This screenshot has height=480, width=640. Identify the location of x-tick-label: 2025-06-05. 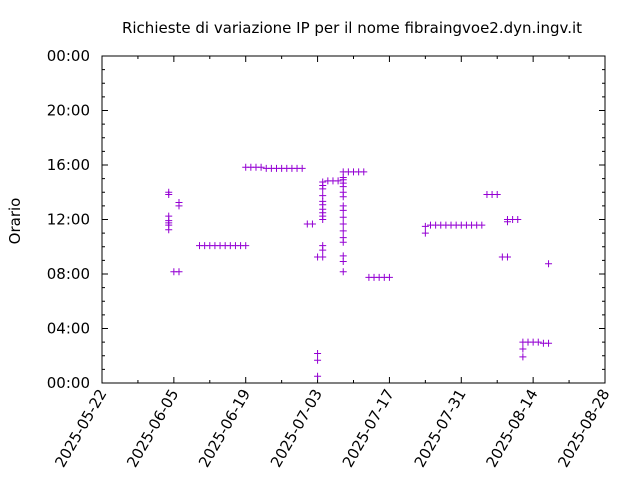
(152, 428).